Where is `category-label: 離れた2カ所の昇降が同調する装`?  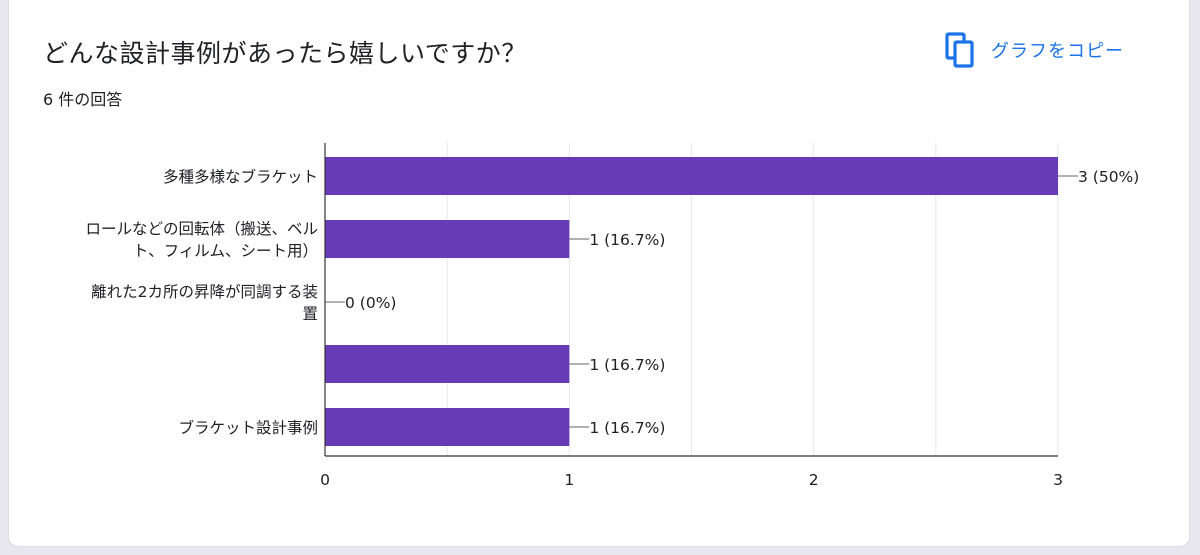
category-label: 離れた2カ所の昇降が同調する装 is located at coordinates (204, 292).